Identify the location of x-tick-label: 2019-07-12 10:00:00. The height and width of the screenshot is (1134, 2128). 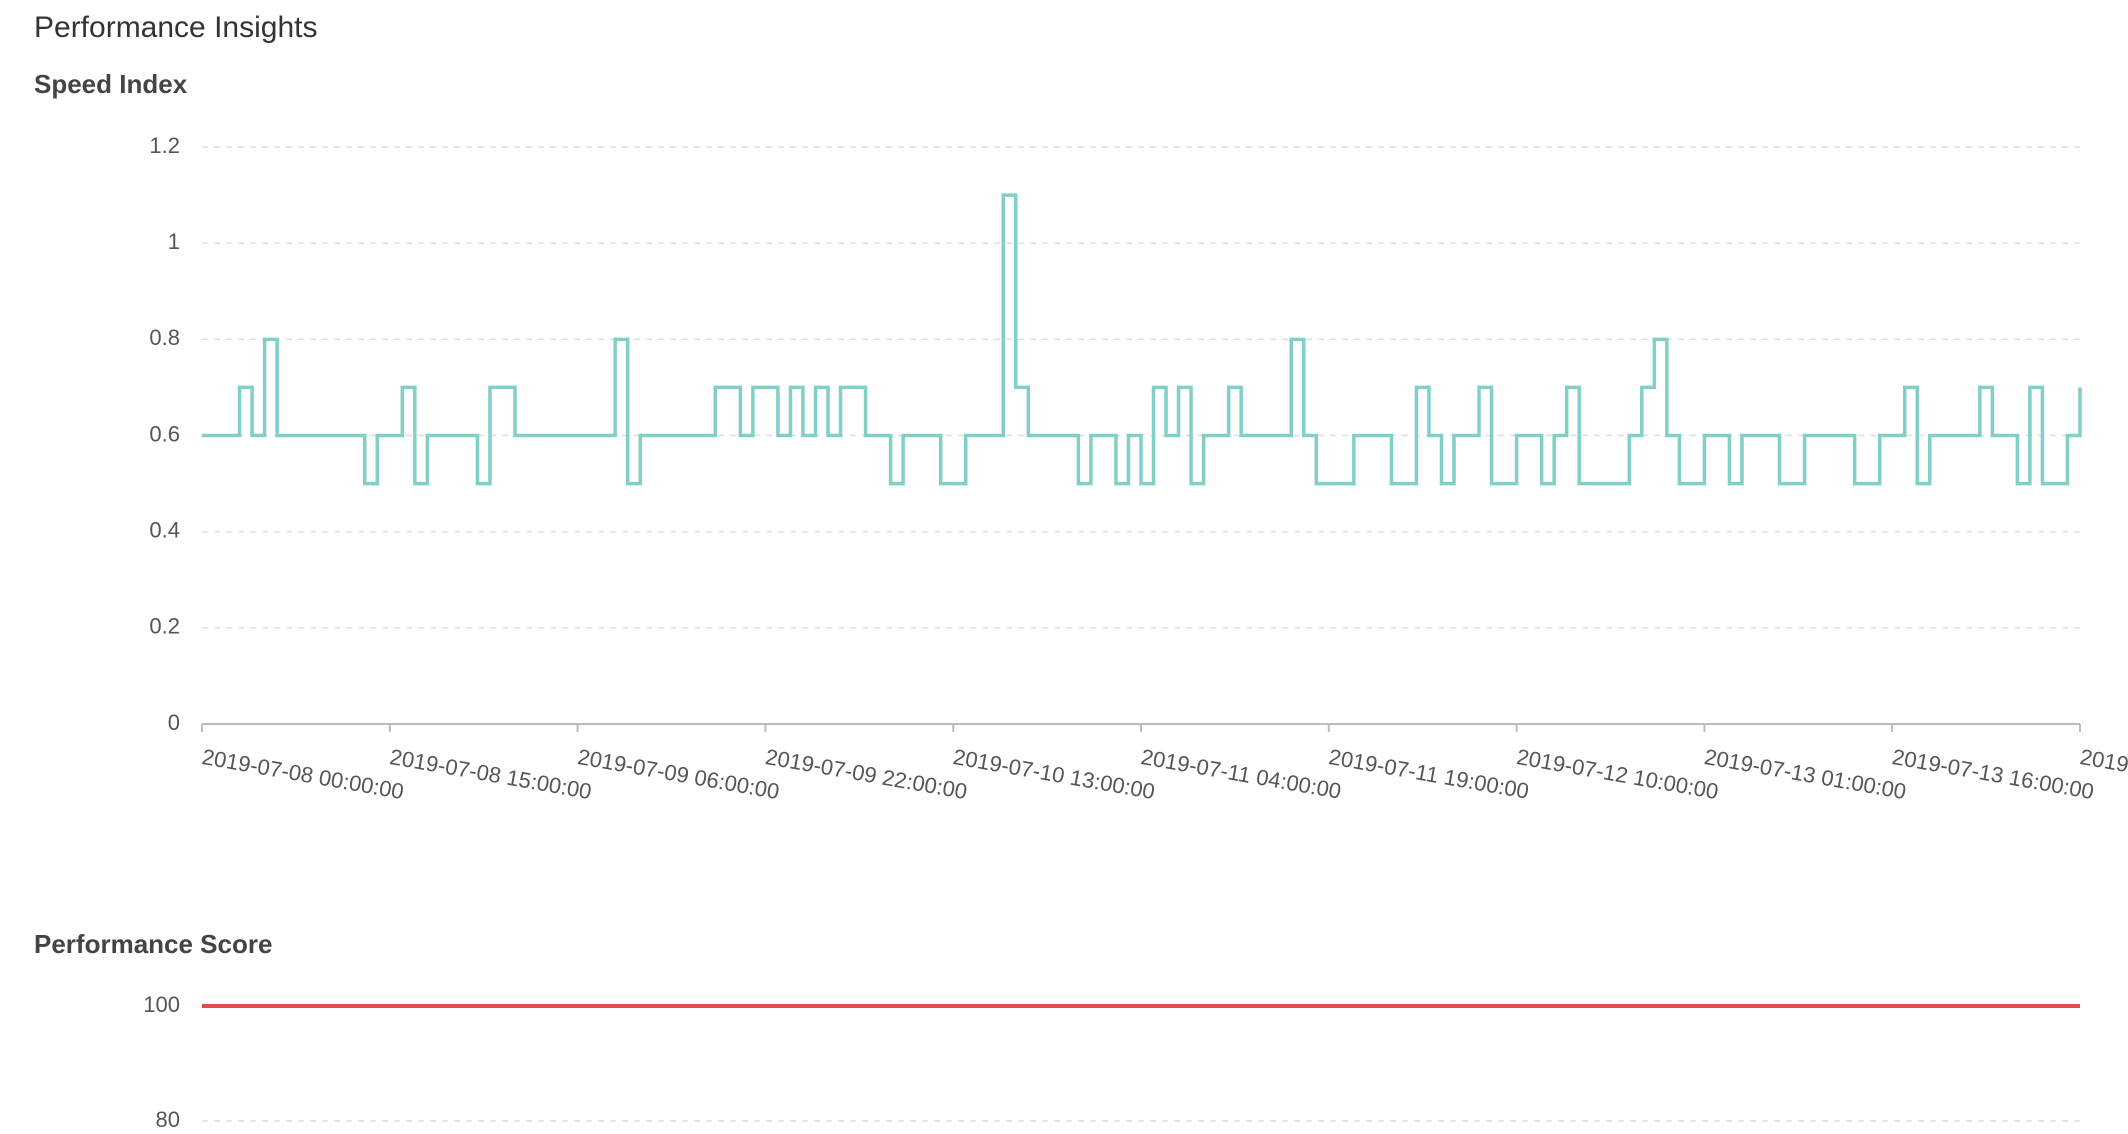
(1618, 774).